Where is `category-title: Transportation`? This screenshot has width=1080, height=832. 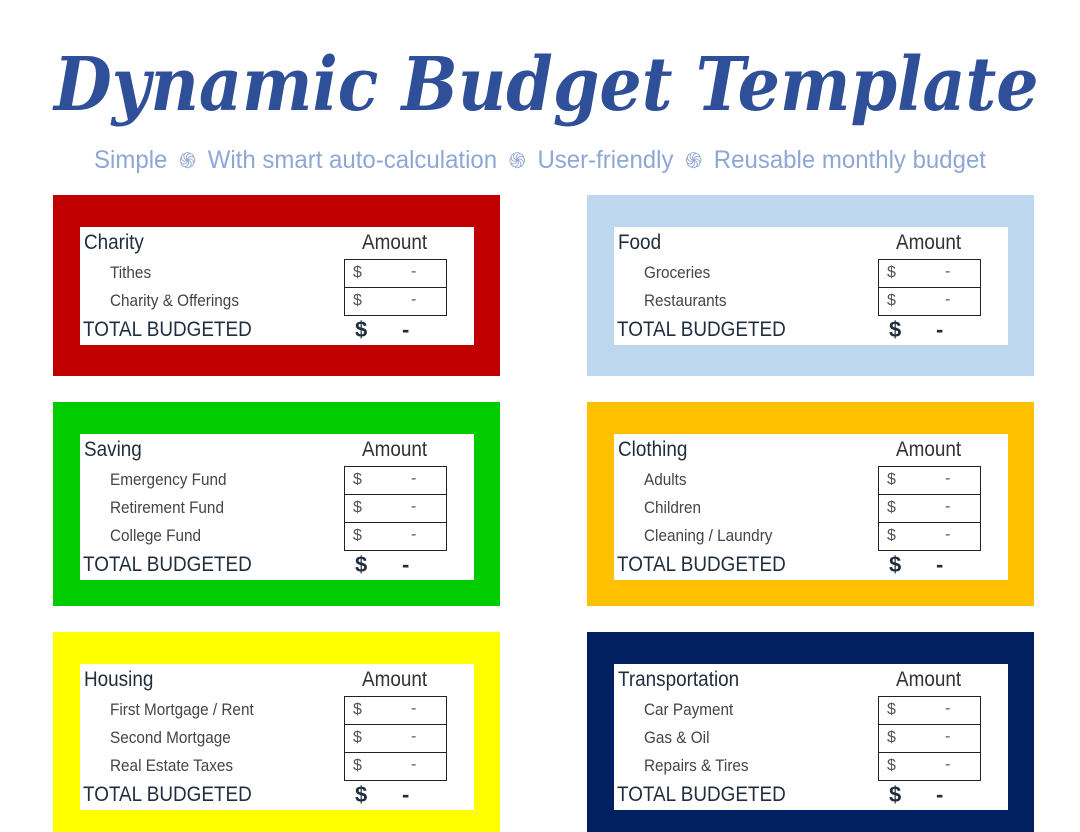
category-title: Transportation is located at coordinates (679, 679).